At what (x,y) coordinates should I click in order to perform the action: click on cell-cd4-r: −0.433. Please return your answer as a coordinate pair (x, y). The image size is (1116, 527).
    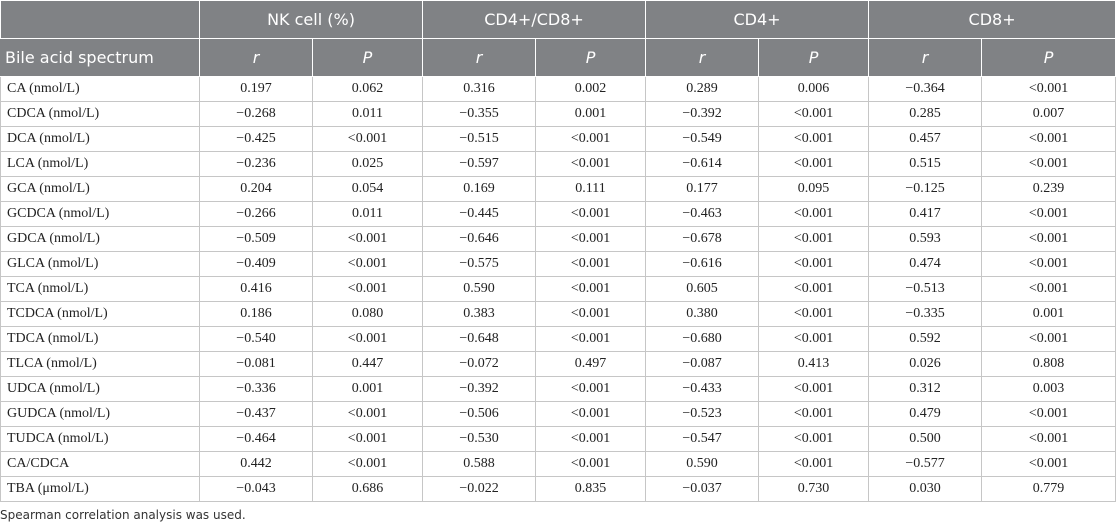
    Looking at the image, I should click on (702, 389).